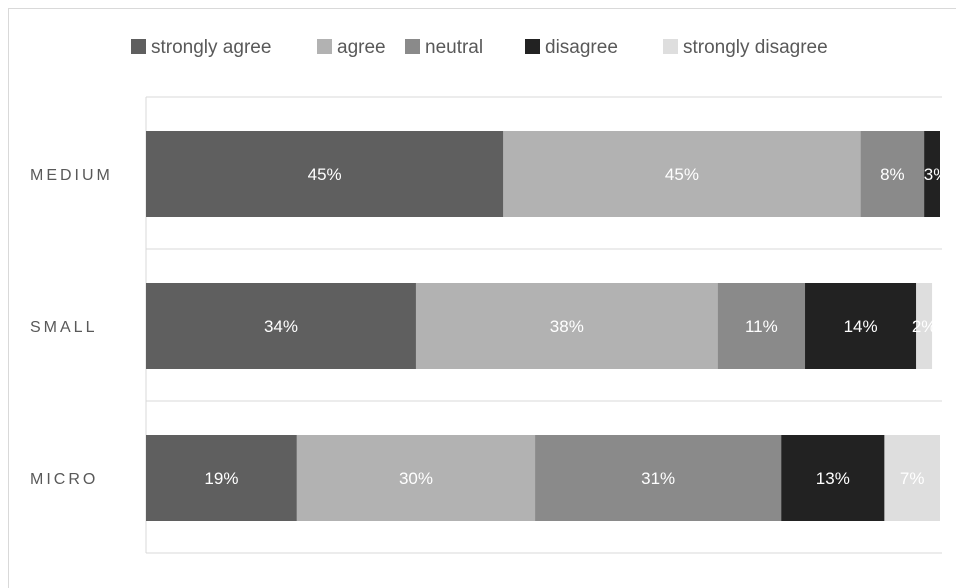 The image size is (956, 588). I want to click on category-label-micro: MICRO, so click(64, 479).